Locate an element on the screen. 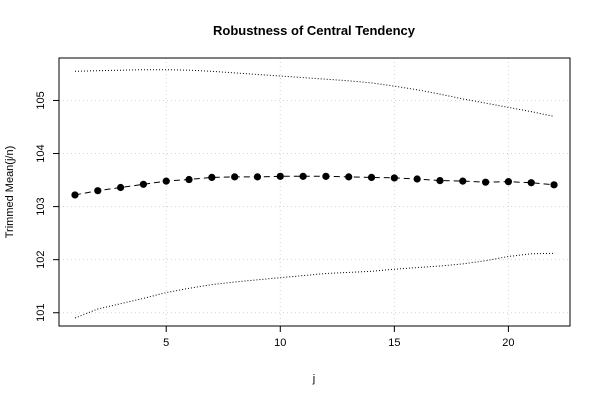  y-tick-label: 102 is located at coordinates (41, 259).